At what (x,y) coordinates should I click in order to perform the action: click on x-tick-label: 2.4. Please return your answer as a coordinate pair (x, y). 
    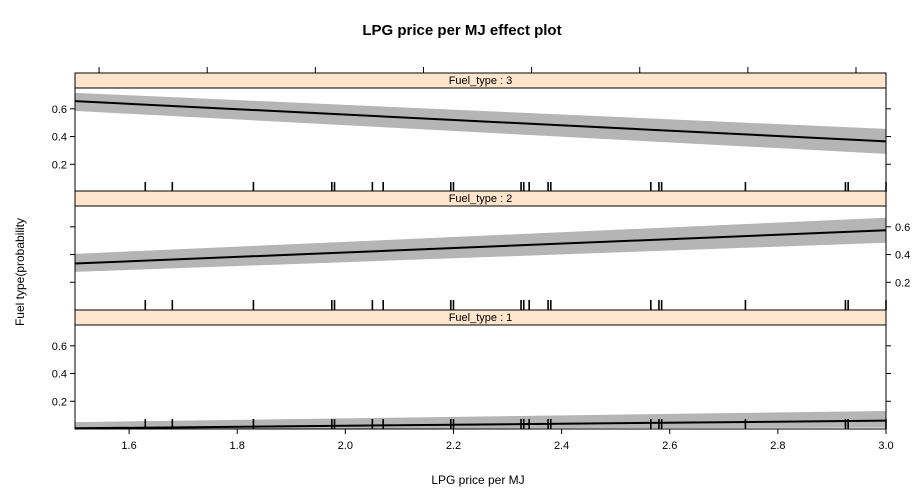
    Looking at the image, I should click on (561, 446).